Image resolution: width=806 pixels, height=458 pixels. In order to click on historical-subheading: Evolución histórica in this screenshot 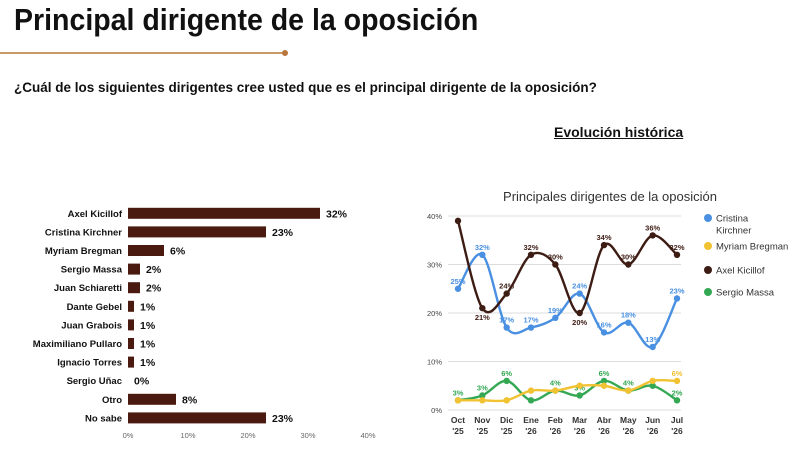, I will do `click(619, 132)`.